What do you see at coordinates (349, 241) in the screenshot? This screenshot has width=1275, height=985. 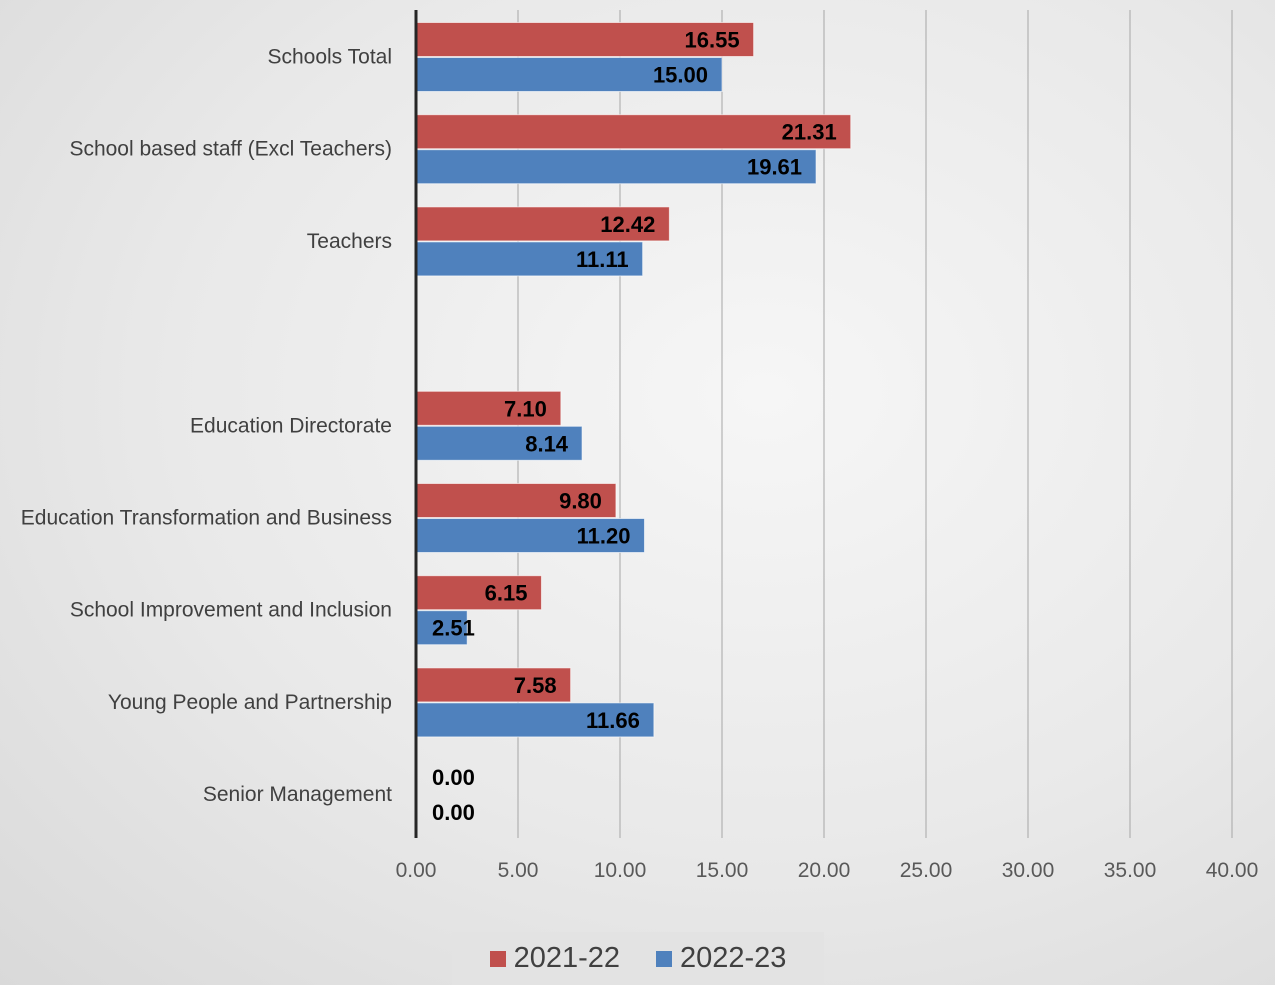 I see `category-label: Teachers` at bounding box center [349, 241].